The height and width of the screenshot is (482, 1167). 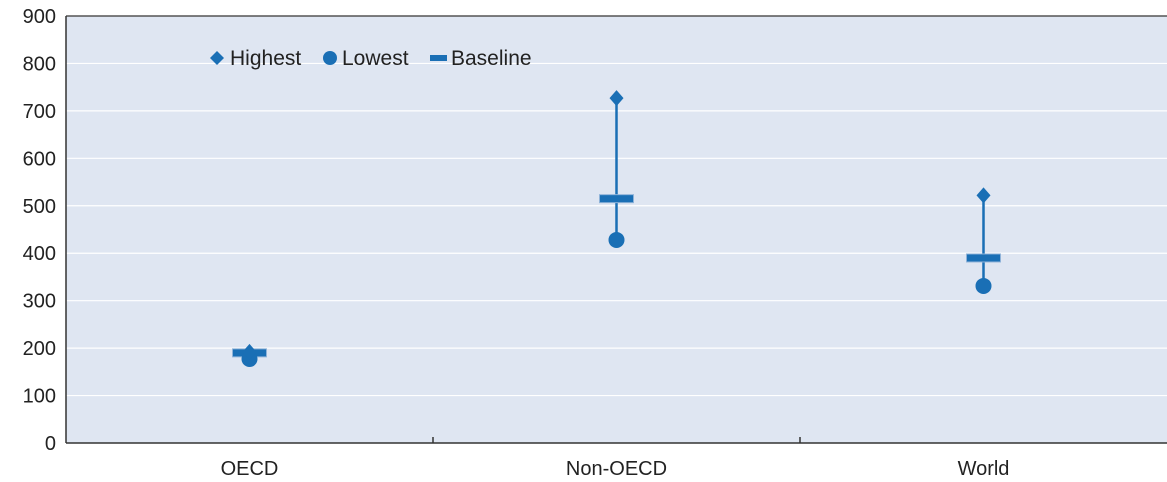 I want to click on x-tick-label: Non-OECD, so click(x=616, y=469).